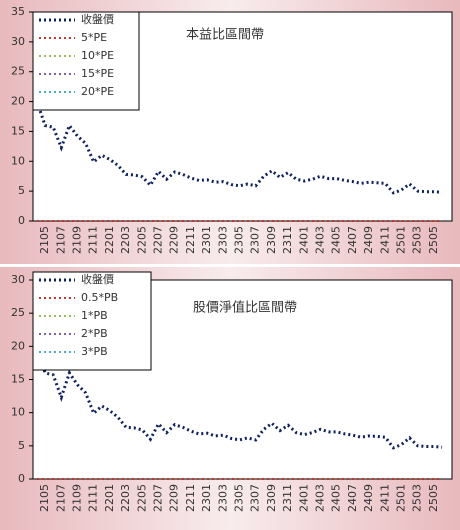 This screenshot has width=460, height=530. What do you see at coordinates (18, 11) in the screenshot?
I see `y-tick-label: 35` at bounding box center [18, 11].